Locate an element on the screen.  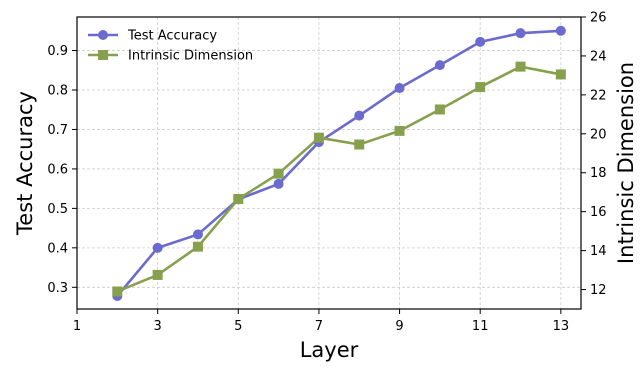
y-right-tick-label: 16 is located at coordinates (598, 212).